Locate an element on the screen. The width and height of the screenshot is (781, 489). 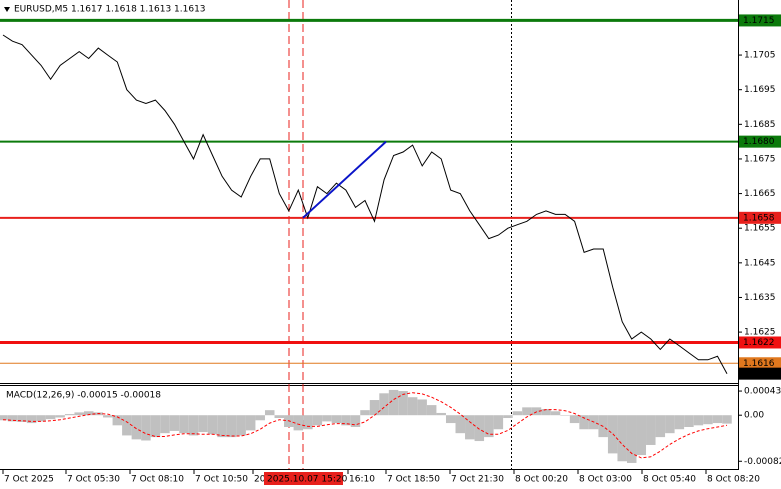
x-tick-label: 8 Oct 03:00 is located at coordinates (605, 480).